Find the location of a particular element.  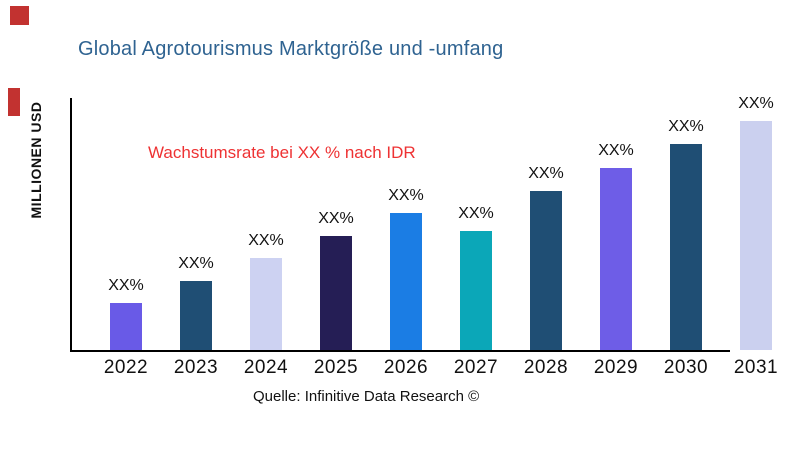

x-axis-label: 2028 is located at coordinates (546, 367).